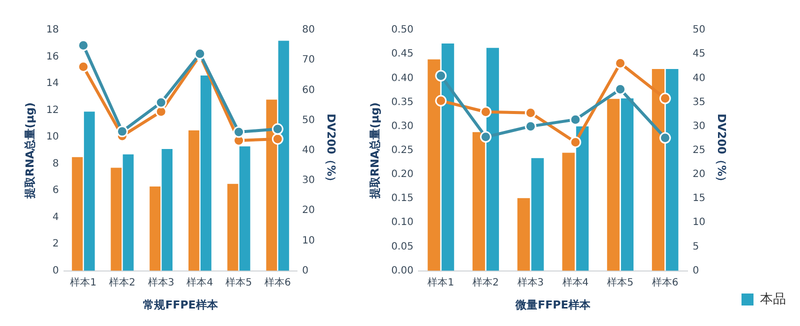 The width and height of the screenshot is (800, 326). What do you see at coordinates (402, 270) in the screenshot?
I see `y-tick-label: 0.00` at bounding box center [402, 270].